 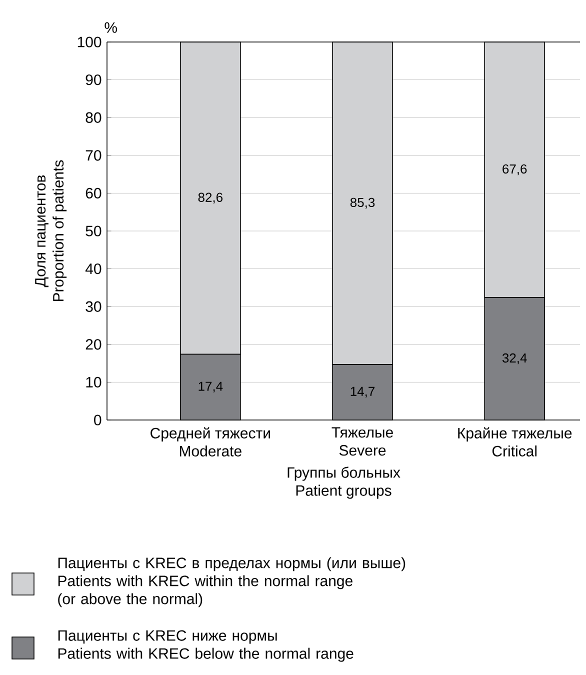 What do you see at coordinates (344, 482) in the screenshot?
I see `x-axis-title: Группы больных Patient groups` at bounding box center [344, 482].